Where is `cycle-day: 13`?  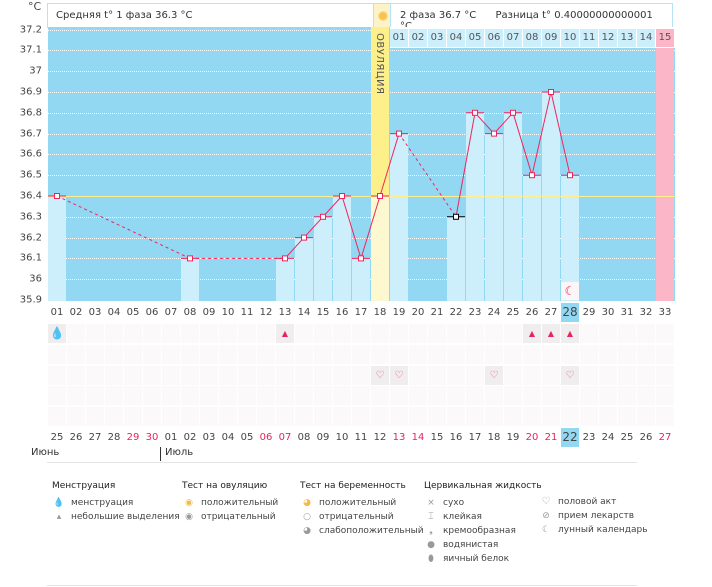 cycle-day: 13 is located at coordinates (285, 312).